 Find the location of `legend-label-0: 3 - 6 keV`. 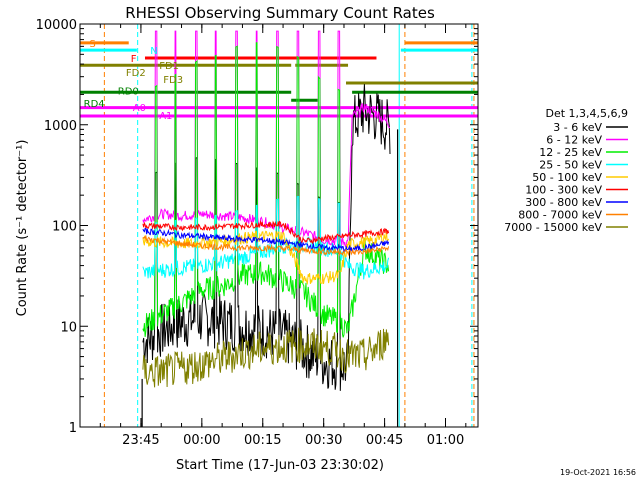

legend-label-0: 3 - 6 keV is located at coordinates (577, 127).